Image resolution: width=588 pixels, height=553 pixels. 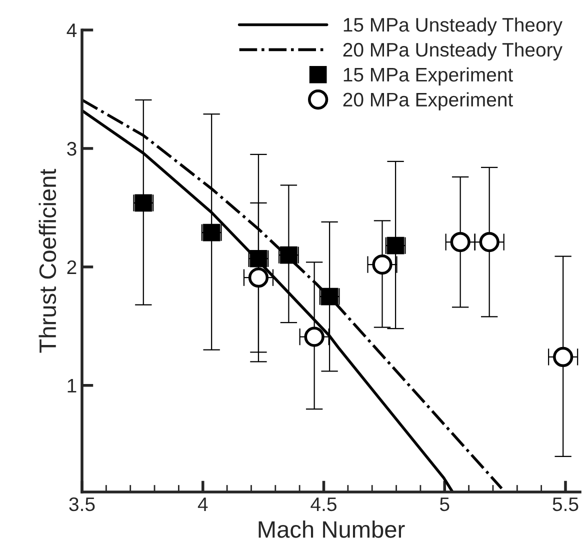 I want to click on legend-label: 20 MPa Unsteady Theory, so click(x=452, y=51).